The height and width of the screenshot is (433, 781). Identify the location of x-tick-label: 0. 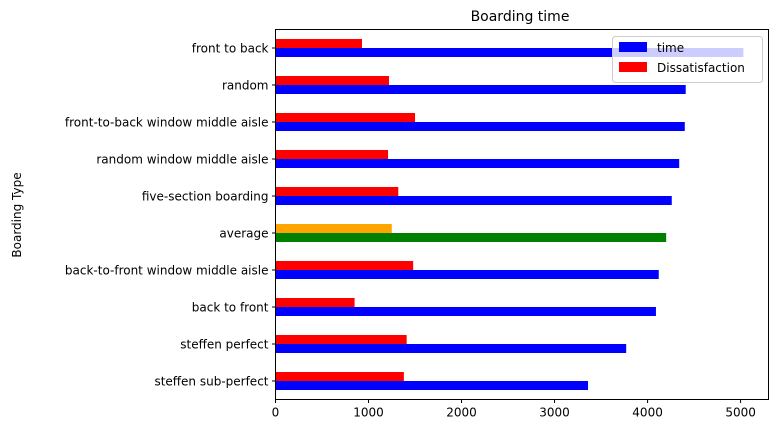
(276, 413).